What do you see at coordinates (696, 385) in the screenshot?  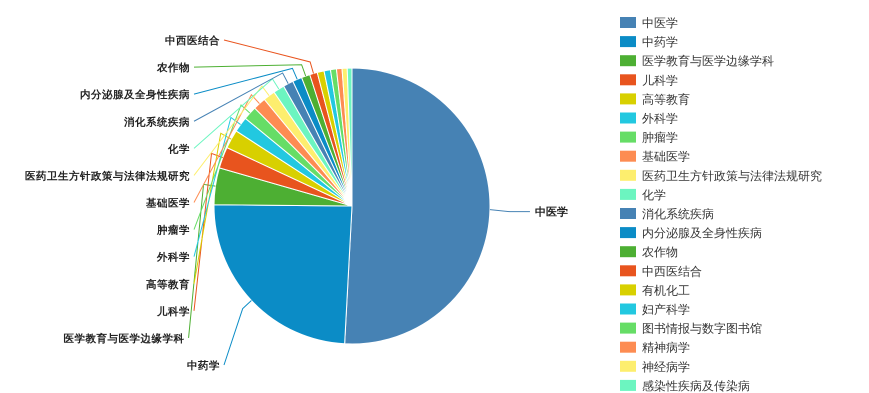 I see `legend-label: 感染性疾病及传染病` at bounding box center [696, 385].